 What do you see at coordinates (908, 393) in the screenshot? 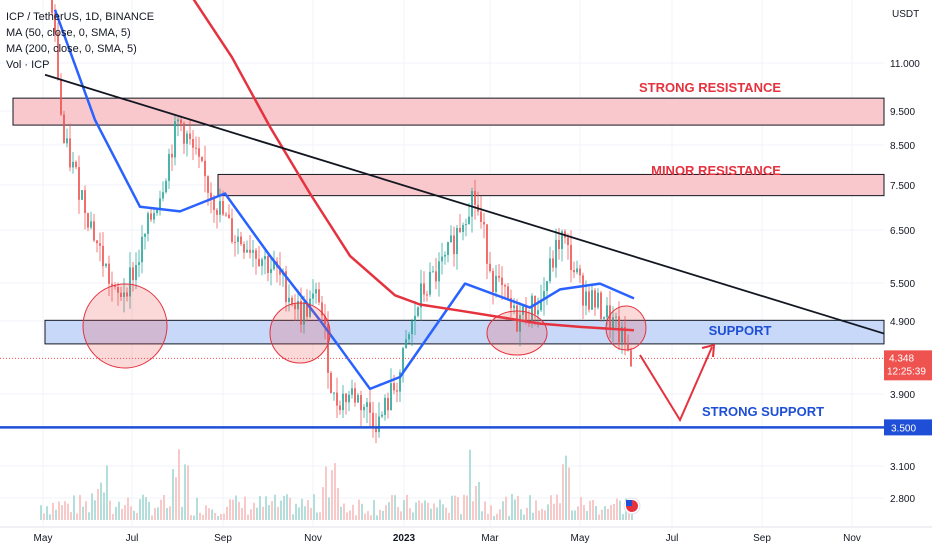
I see `price-tags: 4.348 12:25:39 3.500` at bounding box center [908, 393].